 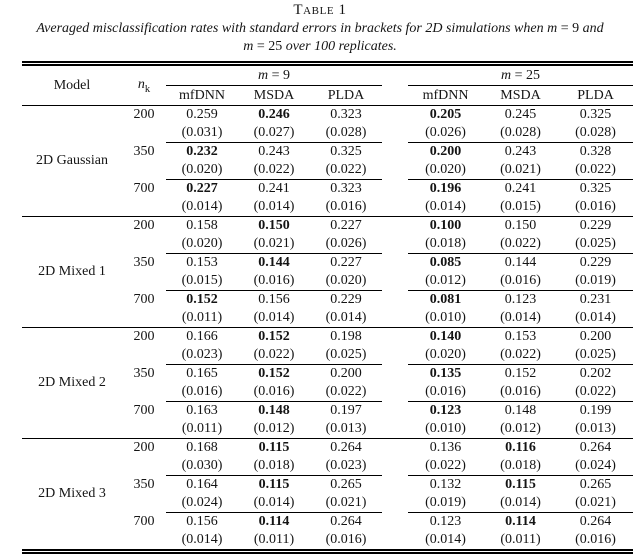 What do you see at coordinates (591, 28) in the screenshot?
I see `caption-text: and` at bounding box center [591, 28].